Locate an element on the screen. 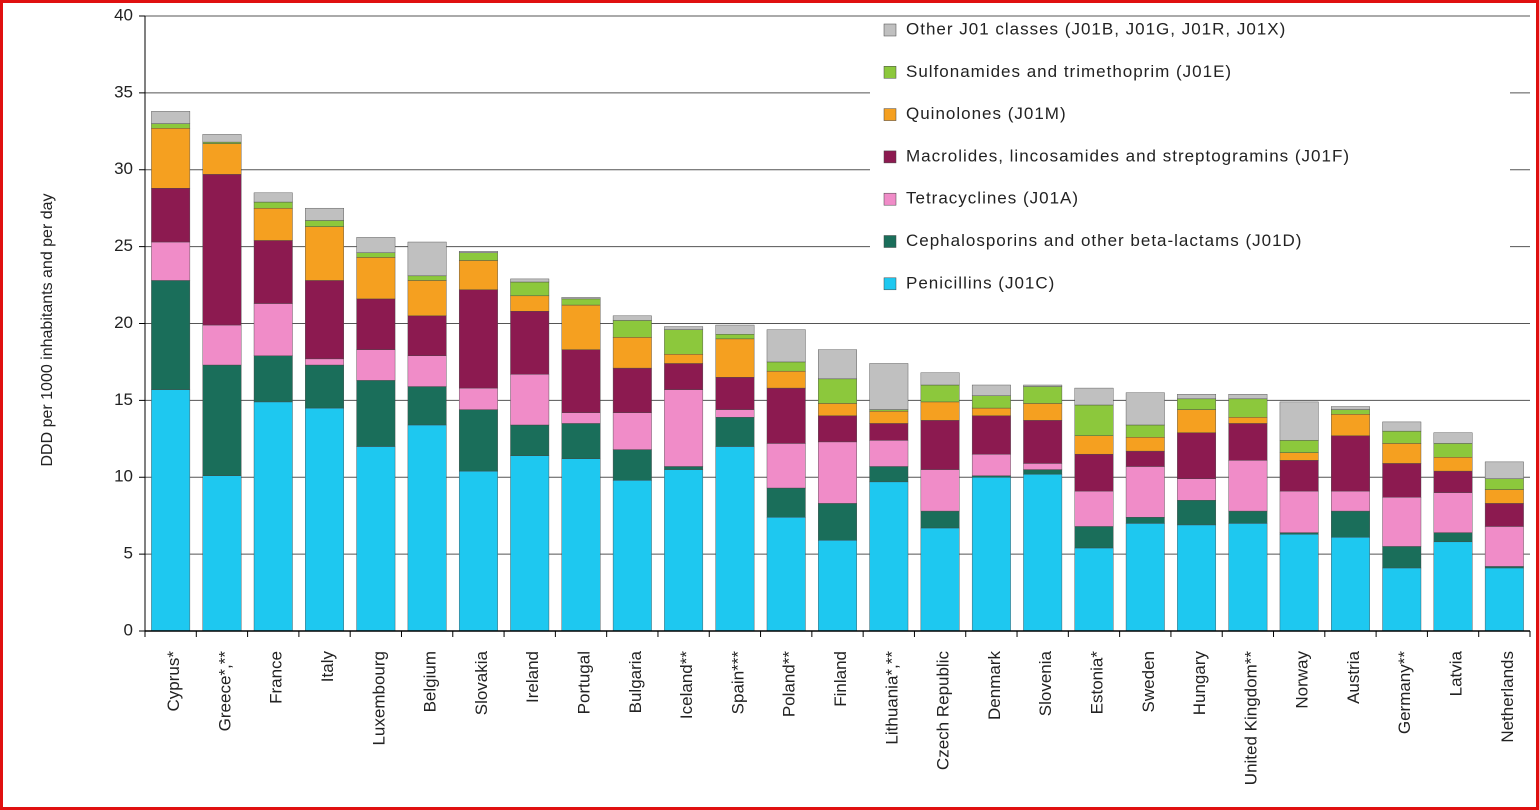 Image resolution: width=1539 pixels, height=810 pixels. y-tick-label: 5 is located at coordinates (128, 553).